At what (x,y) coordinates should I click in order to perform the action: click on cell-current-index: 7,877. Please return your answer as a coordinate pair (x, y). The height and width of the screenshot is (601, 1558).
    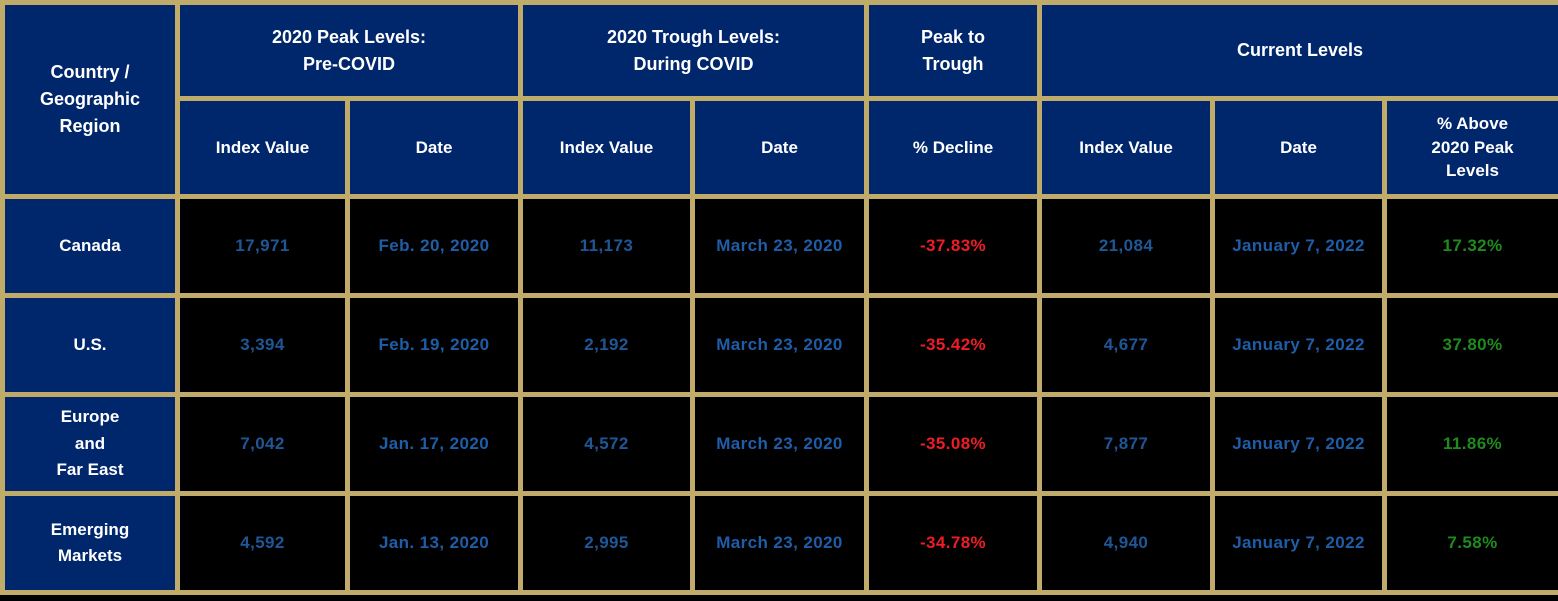
    Looking at the image, I should click on (1126, 444).